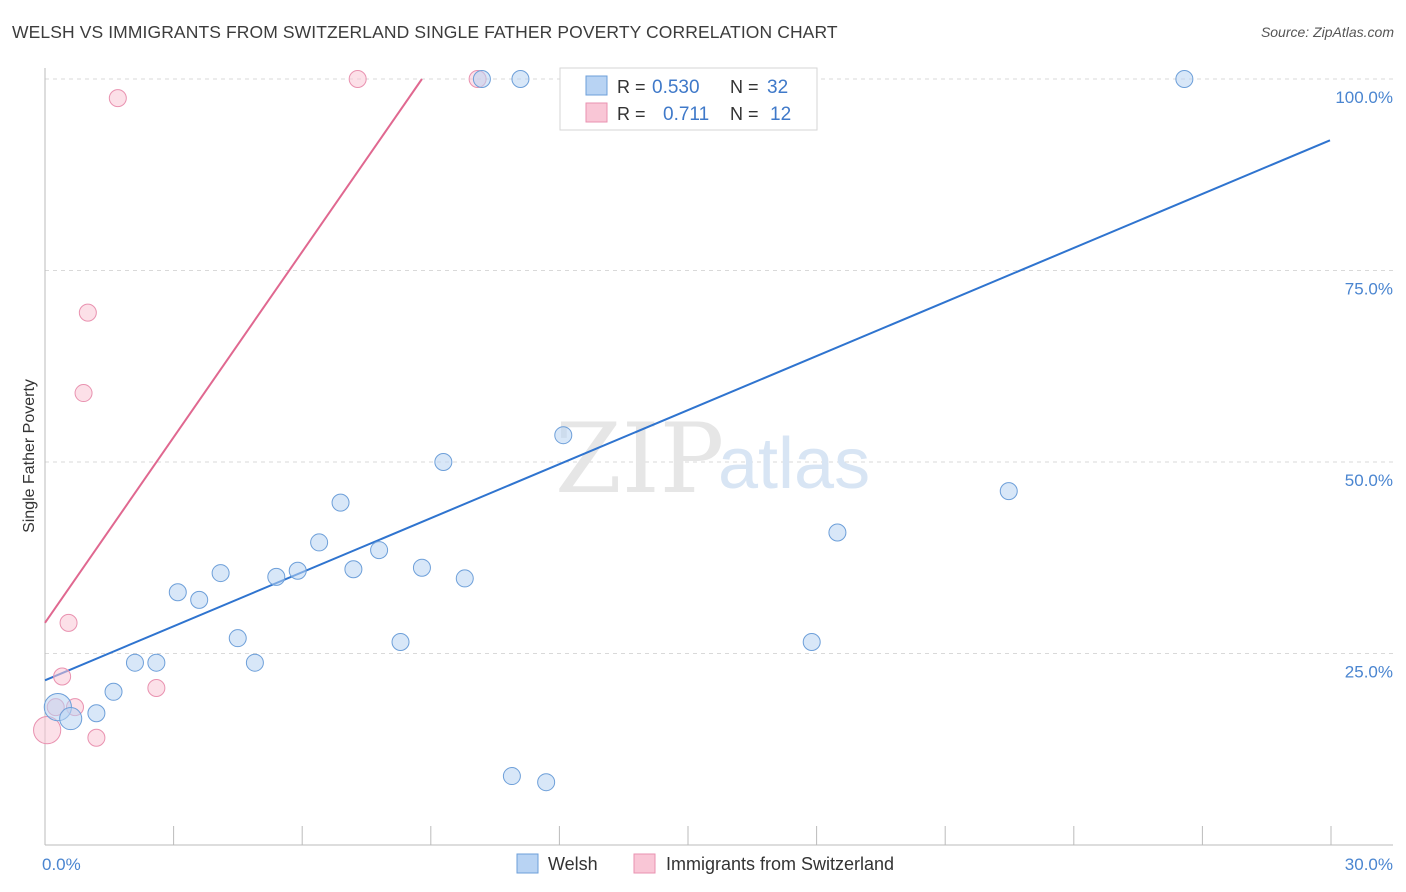 This screenshot has width=1406, height=892. I want to click on watermark: ZIP atlas, so click(712, 459).